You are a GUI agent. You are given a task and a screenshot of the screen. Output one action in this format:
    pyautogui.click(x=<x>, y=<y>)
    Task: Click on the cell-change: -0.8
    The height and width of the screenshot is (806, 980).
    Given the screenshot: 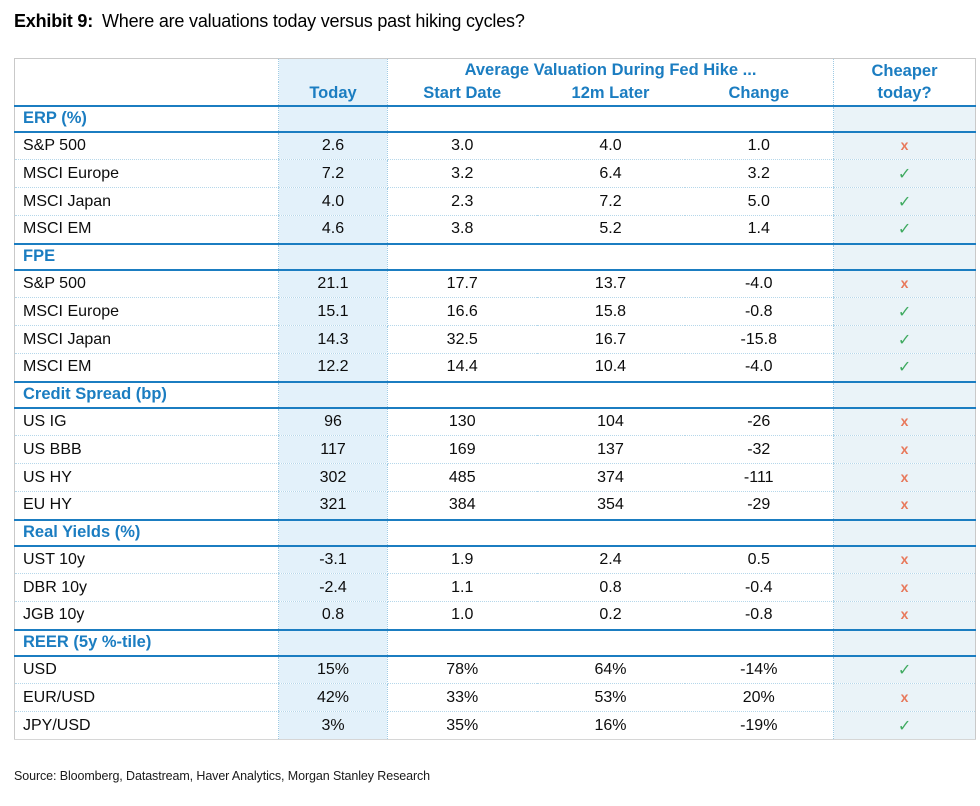 What is the action you would take?
    pyautogui.click(x=759, y=615)
    